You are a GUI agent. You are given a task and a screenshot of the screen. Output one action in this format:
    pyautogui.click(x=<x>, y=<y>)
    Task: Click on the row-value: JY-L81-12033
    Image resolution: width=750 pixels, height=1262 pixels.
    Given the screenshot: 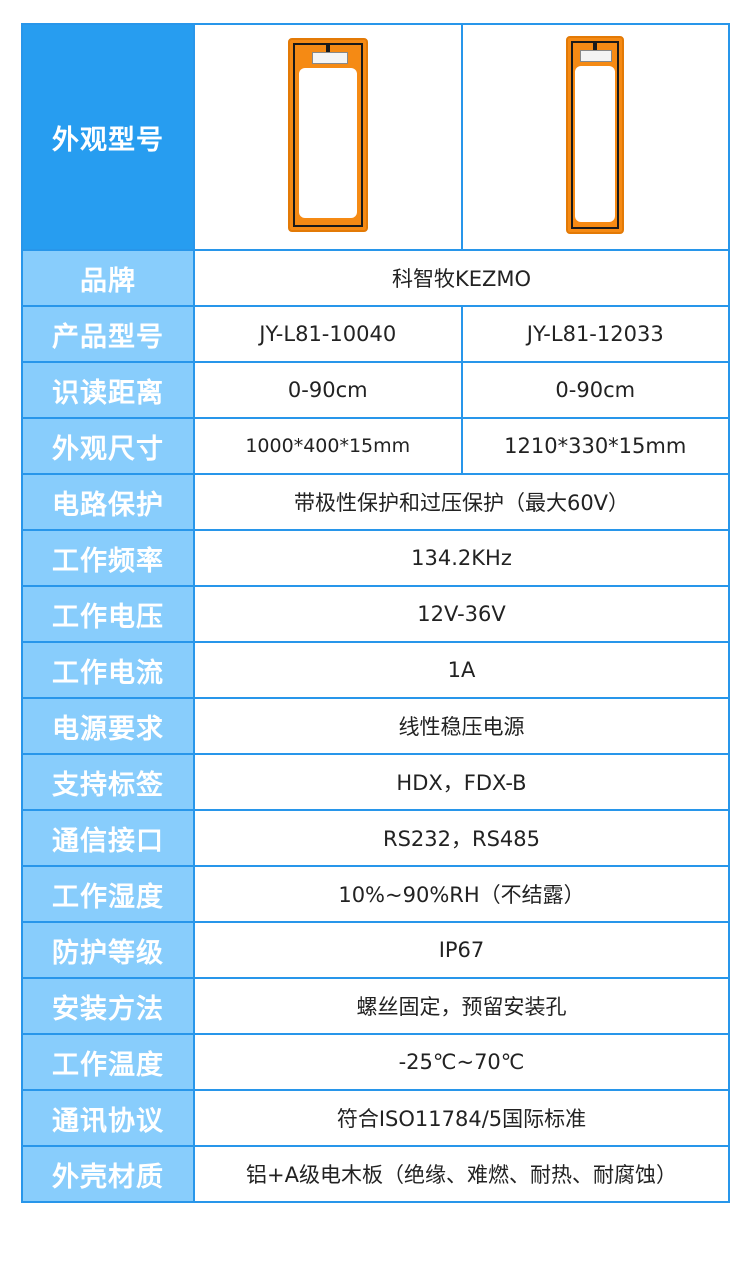 What is the action you would take?
    pyautogui.click(x=595, y=334)
    